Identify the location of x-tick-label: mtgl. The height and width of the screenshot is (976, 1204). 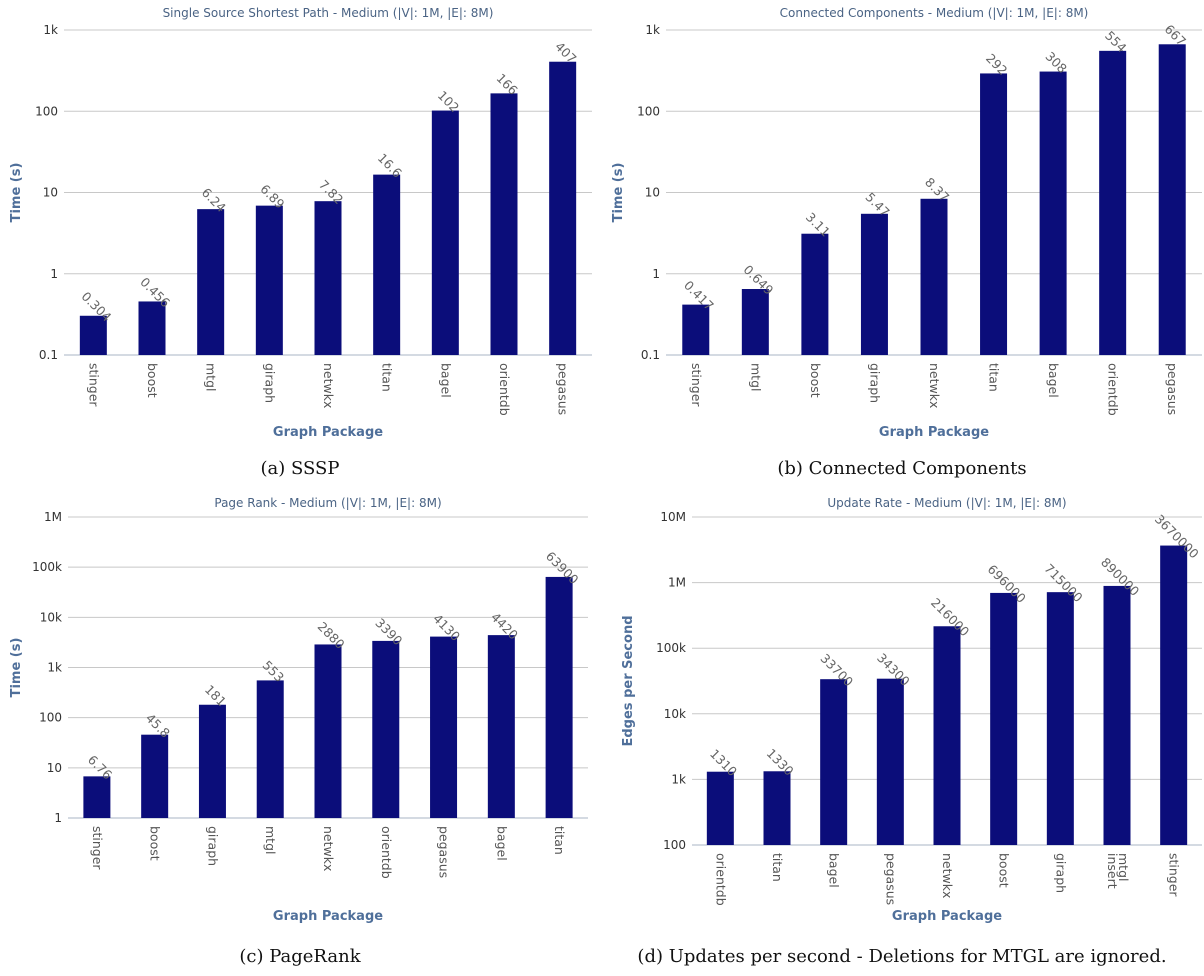
(755, 377).